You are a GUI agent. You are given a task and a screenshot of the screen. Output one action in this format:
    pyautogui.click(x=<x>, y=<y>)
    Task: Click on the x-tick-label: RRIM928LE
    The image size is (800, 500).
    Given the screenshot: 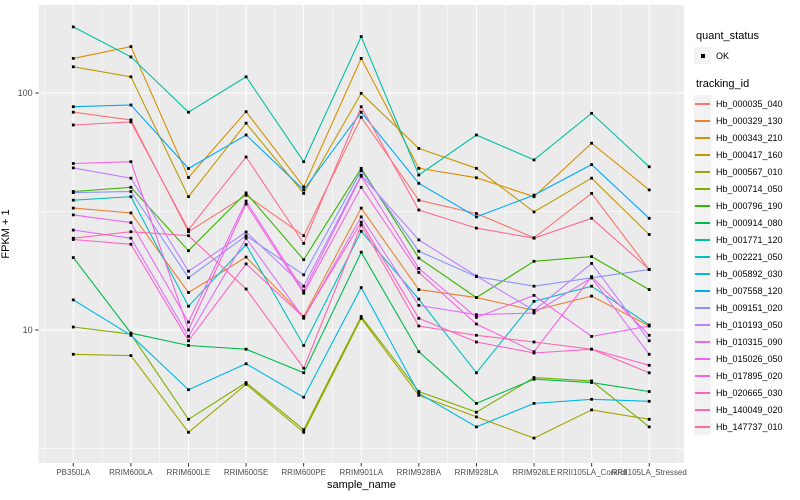 What is the action you would take?
    pyautogui.click(x=534, y=472)
    